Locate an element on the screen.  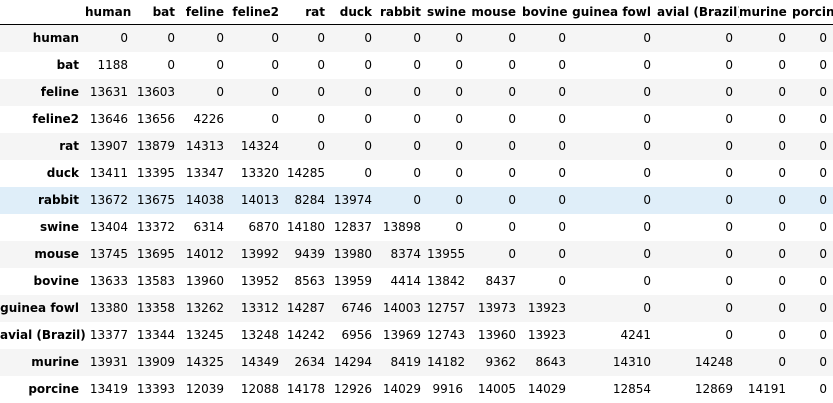
table-row: human 0 0 0 0 0 0 0 0 0 0 0 0 0 0 is located at coordinates (416, 38).